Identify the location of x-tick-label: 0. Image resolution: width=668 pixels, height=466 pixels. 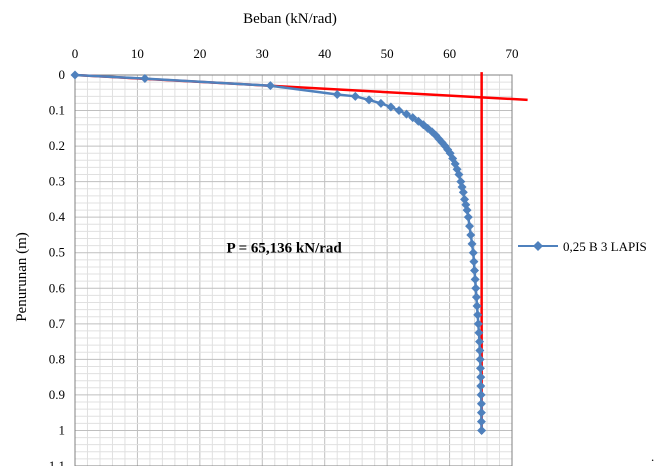
(75, 53).